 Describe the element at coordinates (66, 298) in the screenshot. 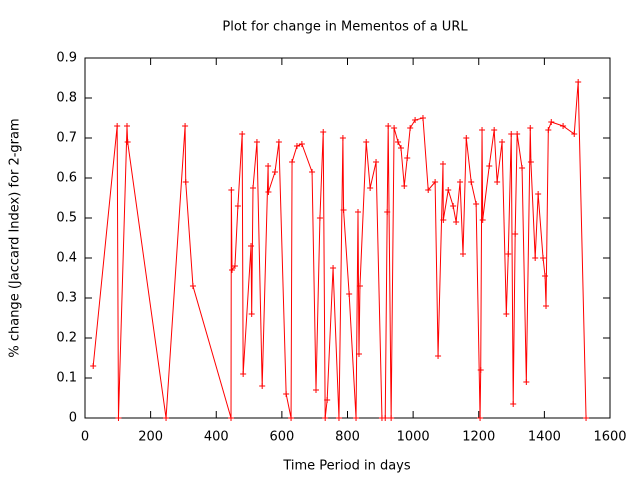

I see `y-tick-label: 0.3` at that location.